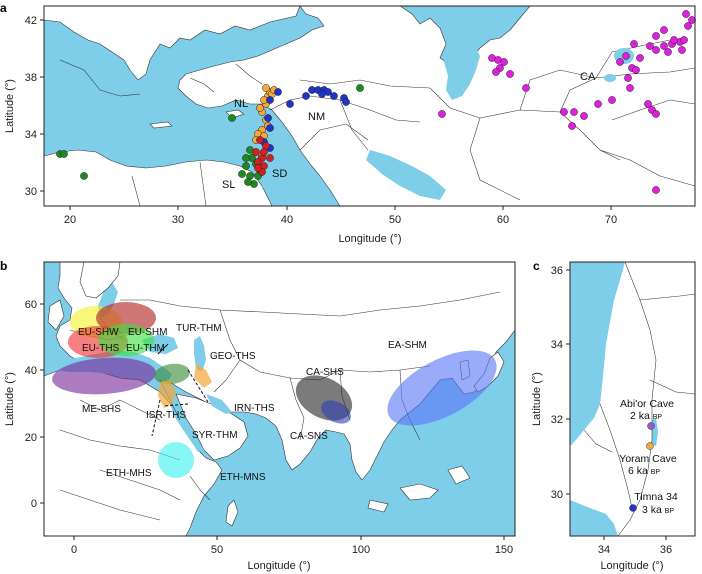  What do you see at coordinates (361, 550) in the screenshot?
I see `panel-b-xtick-label: 100` at bounding box center [361, 550].